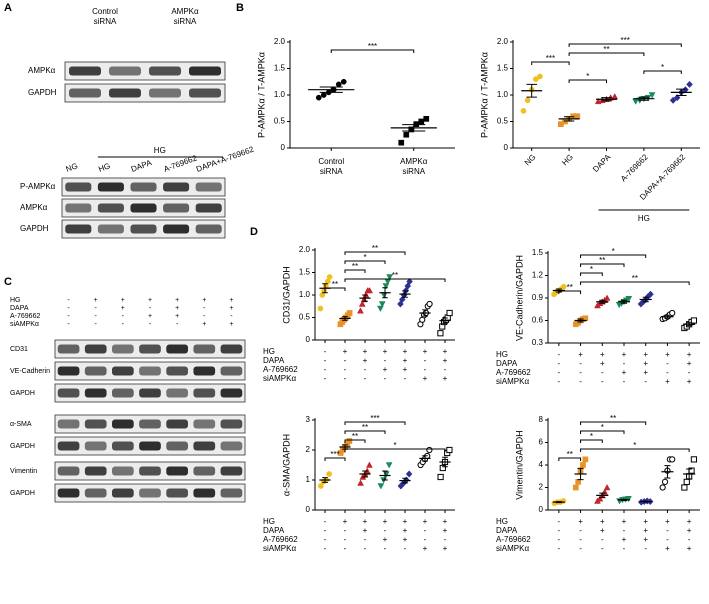 The height and width of the screenshot is (604, 709). What do you see at coordinates (269, 521) in the screenshot?
I see `treatment-label: HG` at bounding box center [269, 521].